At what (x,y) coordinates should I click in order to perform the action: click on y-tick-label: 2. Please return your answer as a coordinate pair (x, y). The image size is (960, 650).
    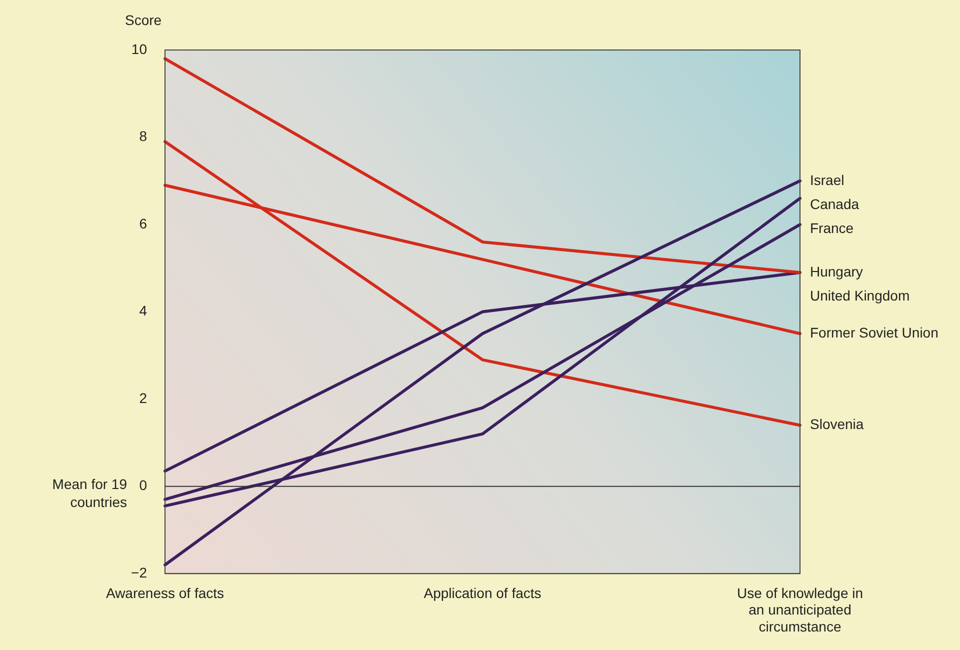
    Looking at the image, I should click on (143, 398).